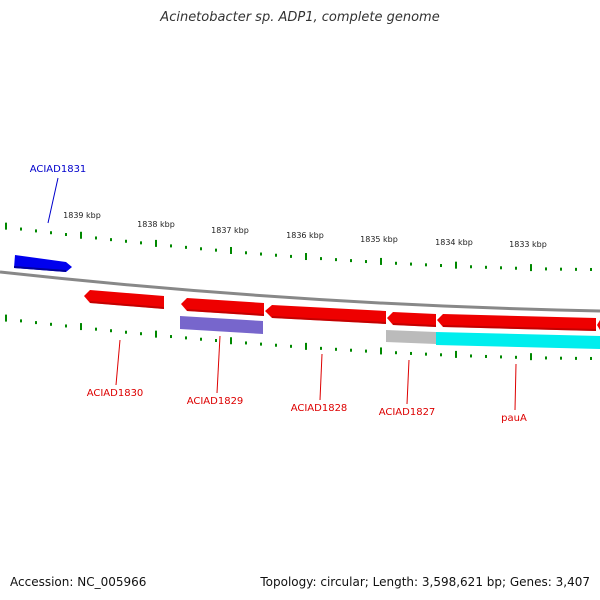  I want to click on ruler-label-1836: 1836 kbp, so click(305, 235).